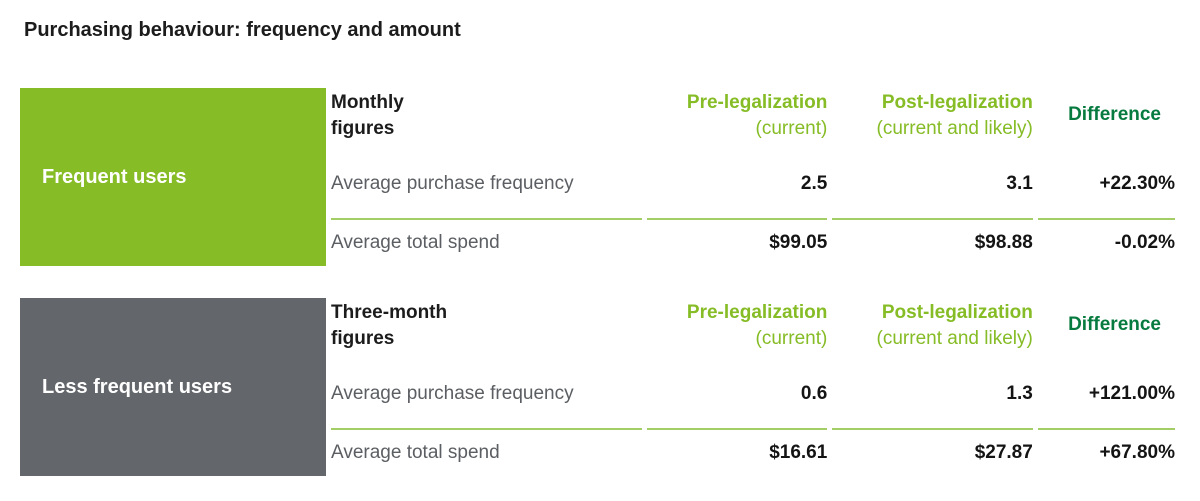 The image size is (1200, 501). What do you see at coordinates (932, 185) in the screenshot?
I see `post-legalization-value: 3.1` at bounding box center [932, 185].